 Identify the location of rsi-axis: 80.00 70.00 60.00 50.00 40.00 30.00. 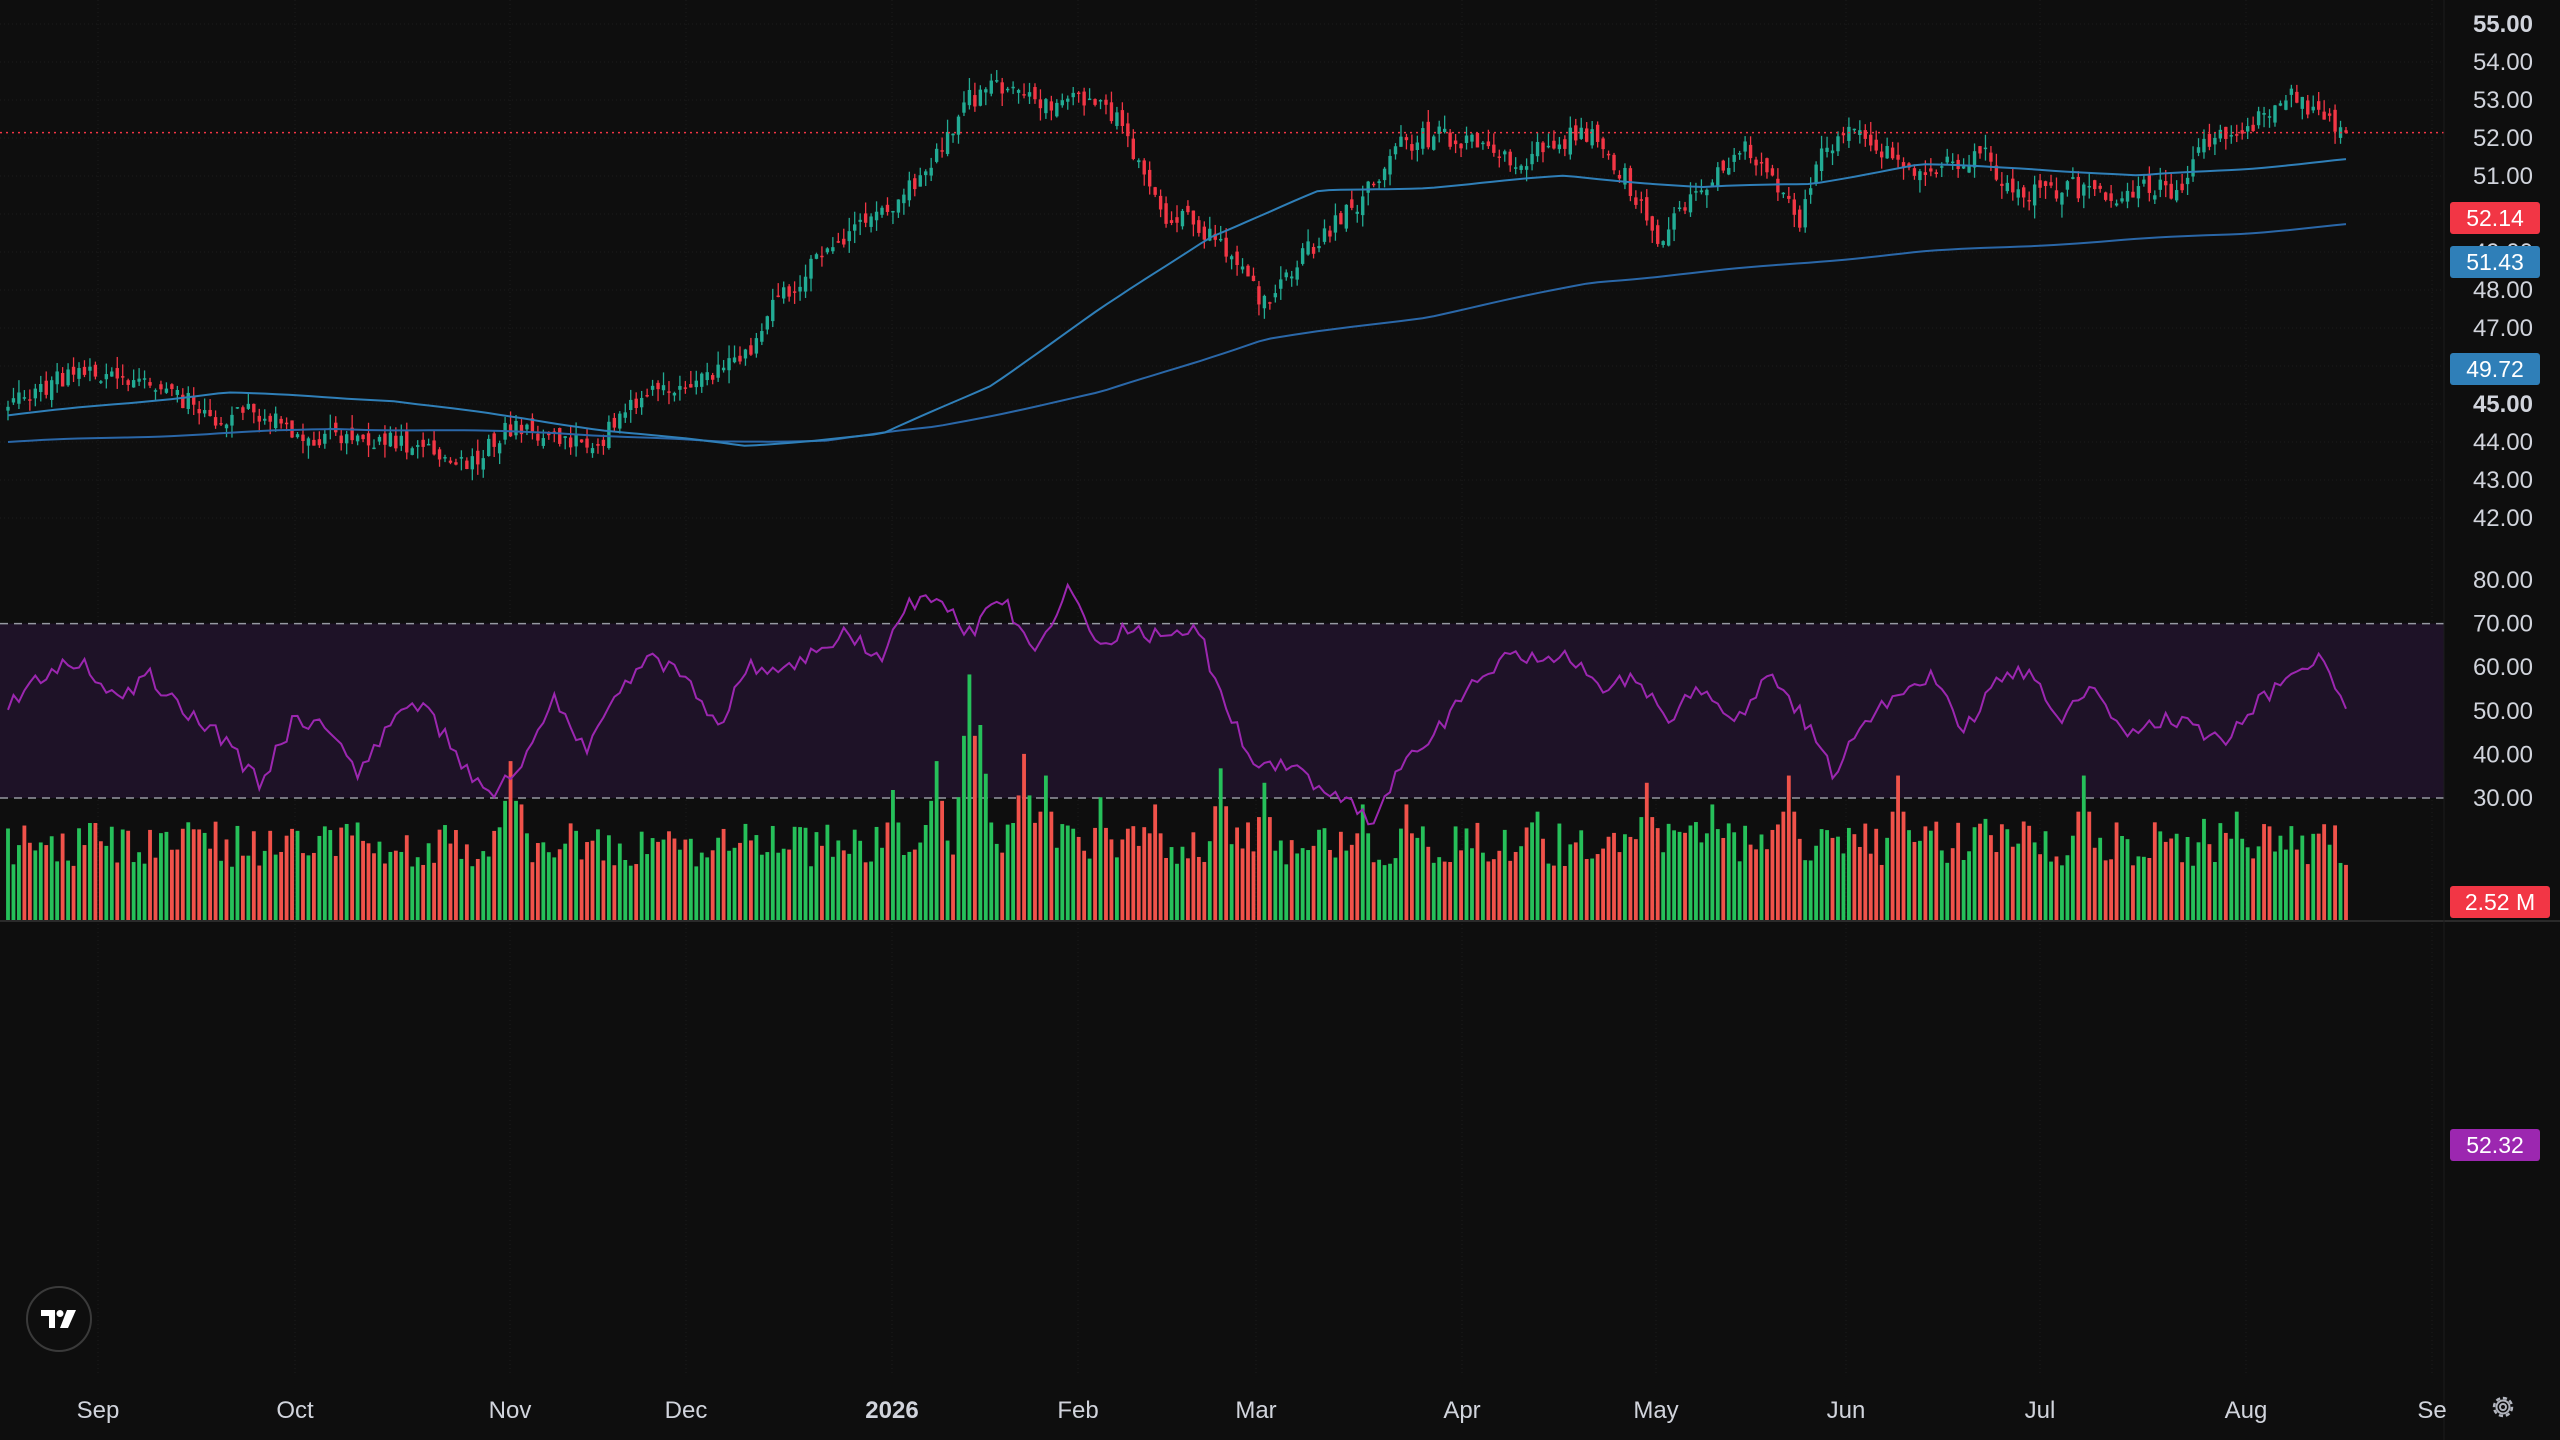
(2503, 689).